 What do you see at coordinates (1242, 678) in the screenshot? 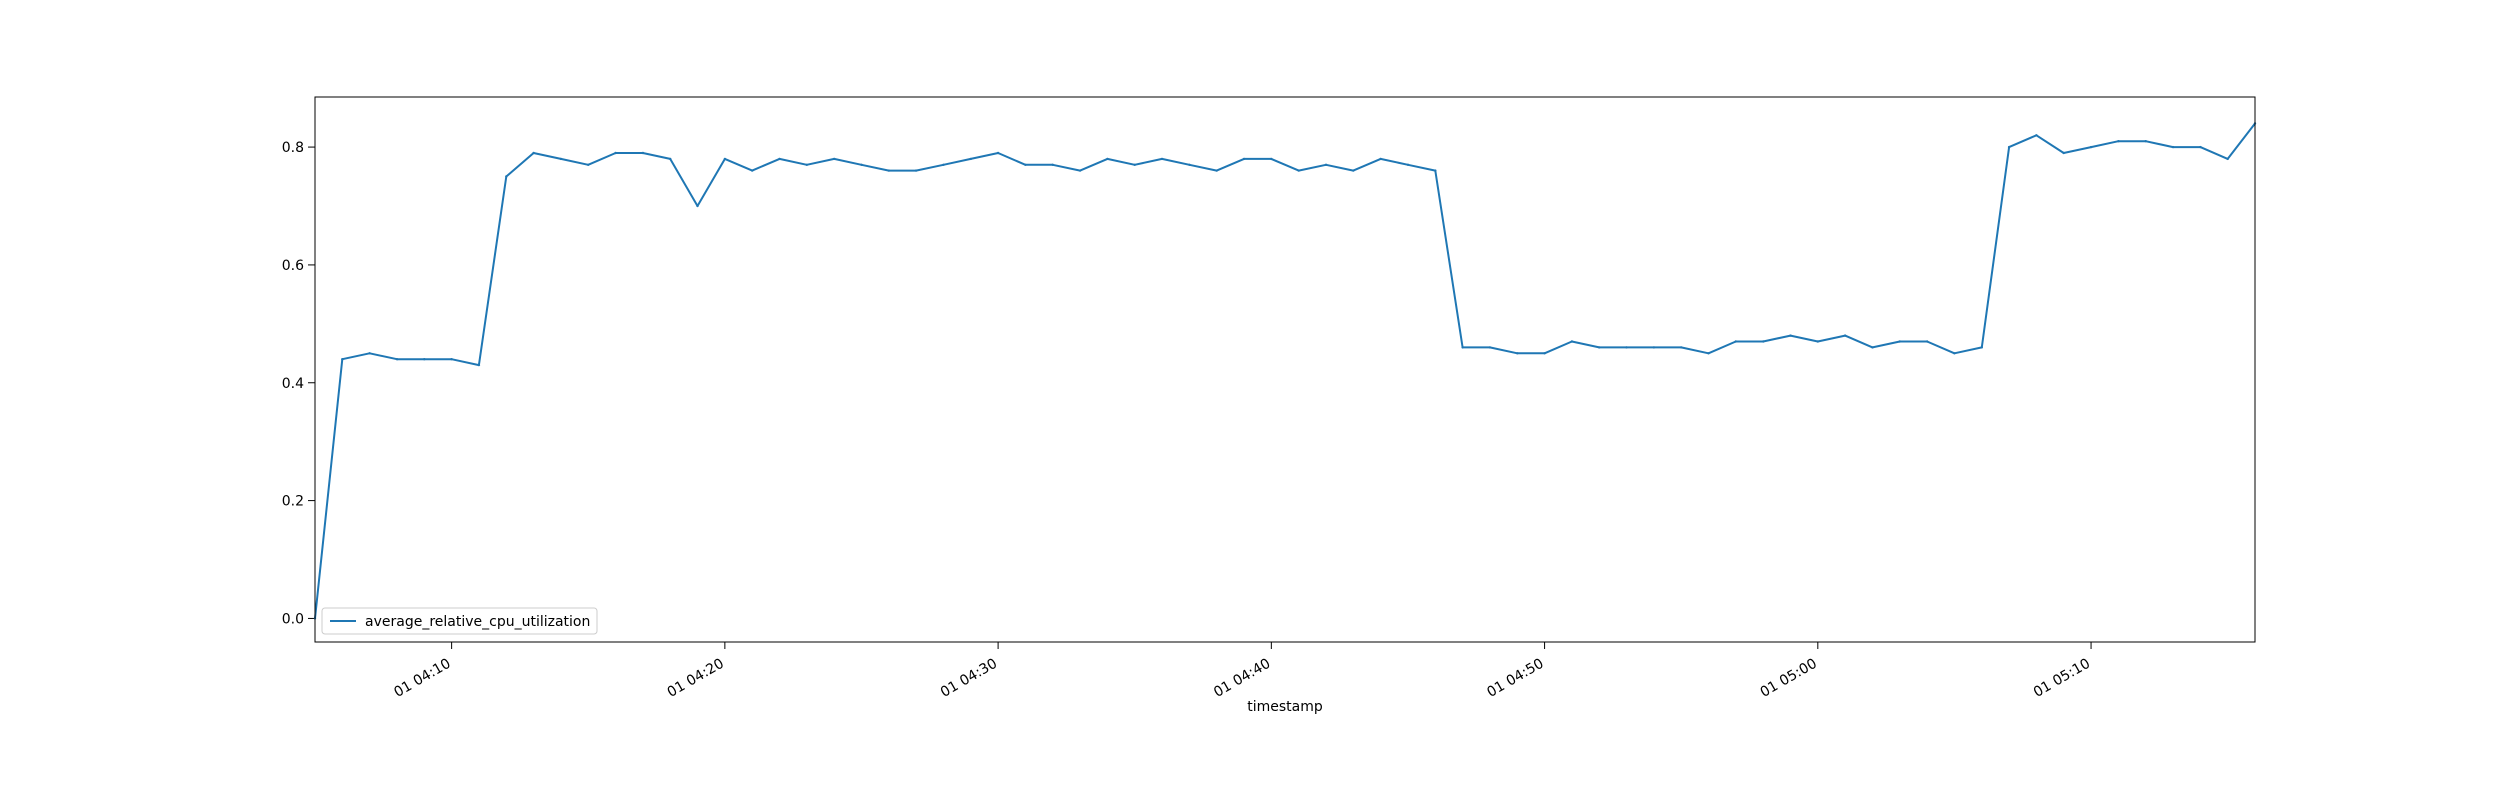
I see `x-tick-label: 01 04:40` at bounding box center [1242, 678].